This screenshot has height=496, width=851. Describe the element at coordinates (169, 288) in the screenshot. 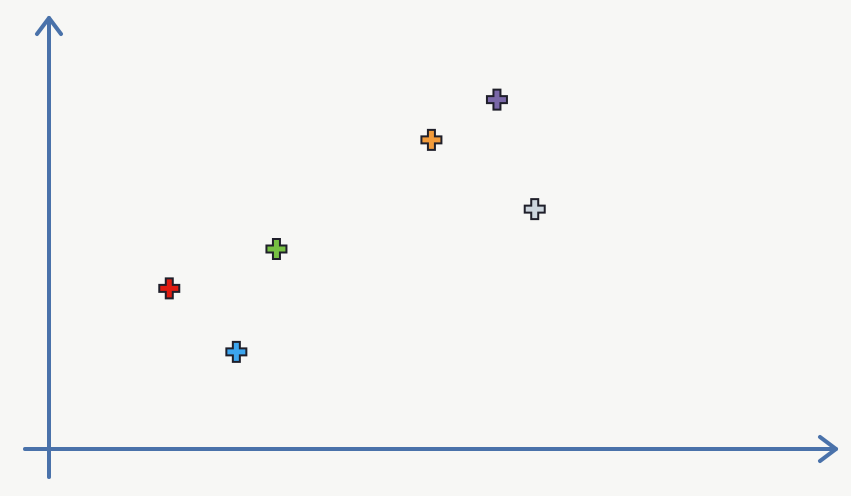

I see `data-point-1-plus-icon` at that location.